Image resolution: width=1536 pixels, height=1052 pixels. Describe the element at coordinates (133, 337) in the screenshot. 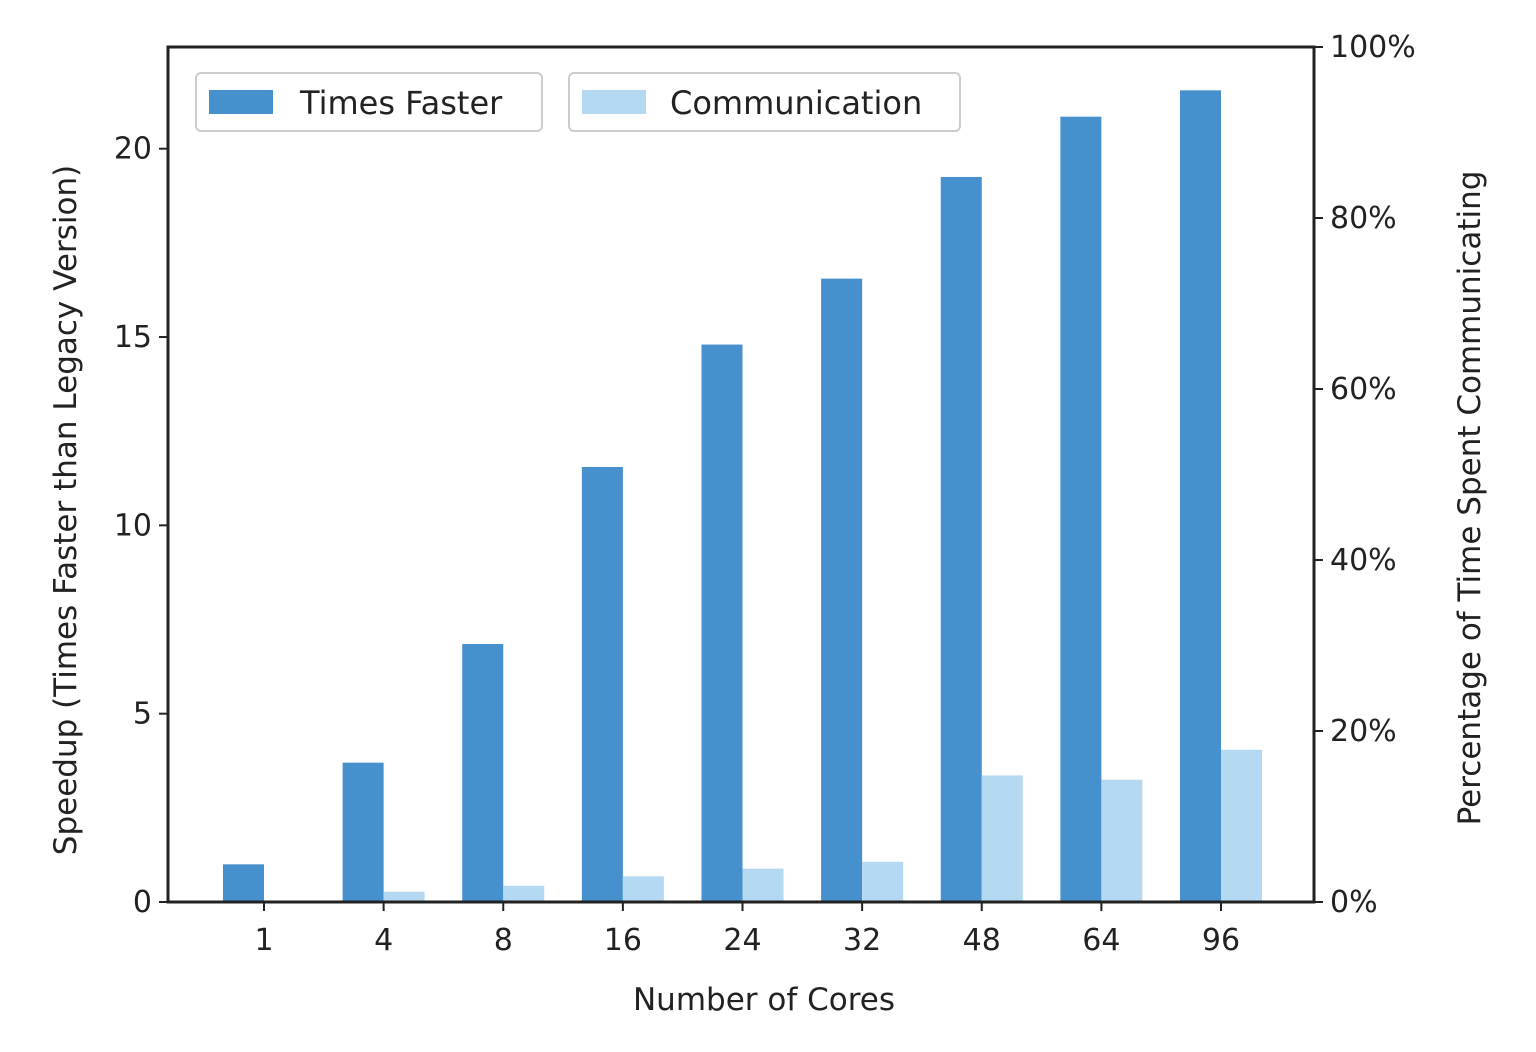

I see `left-tick-label: 15` at that location.